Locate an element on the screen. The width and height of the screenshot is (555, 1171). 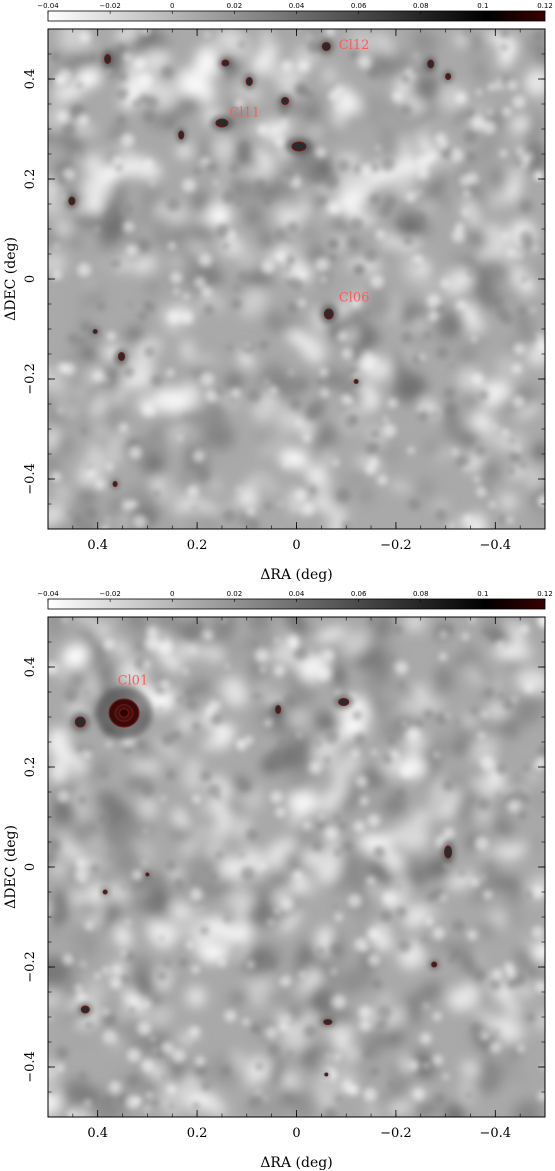
x-tick-label: 0.4 is located at coordinates (97, 1133).